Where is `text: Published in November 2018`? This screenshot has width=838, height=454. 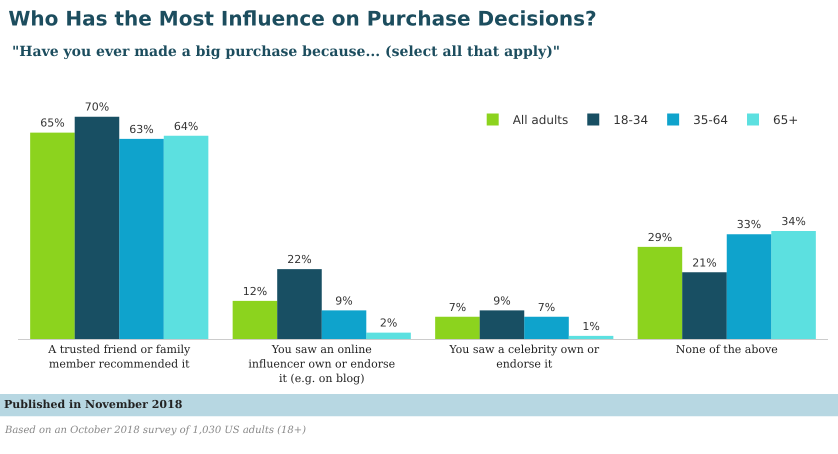
text: Published in November 2018 is located at coordinates (93, 404).